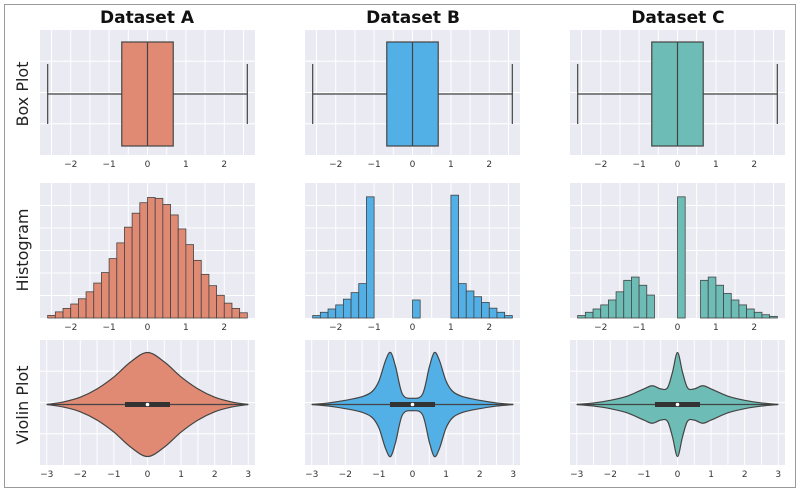  I want to click on row-title-histogram: Histogram, so click(22, 250).